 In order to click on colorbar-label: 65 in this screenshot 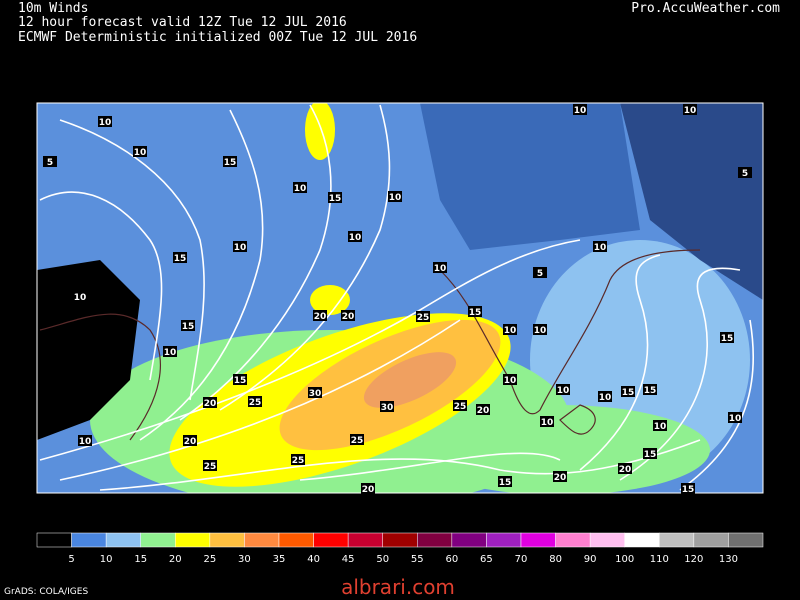, I will do `click(486, 559)`.